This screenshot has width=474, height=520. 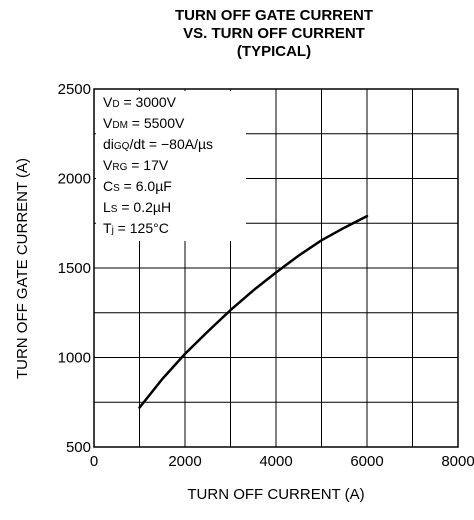 I want to click on y-tick-label: 2000, so click(x=74, y=179).